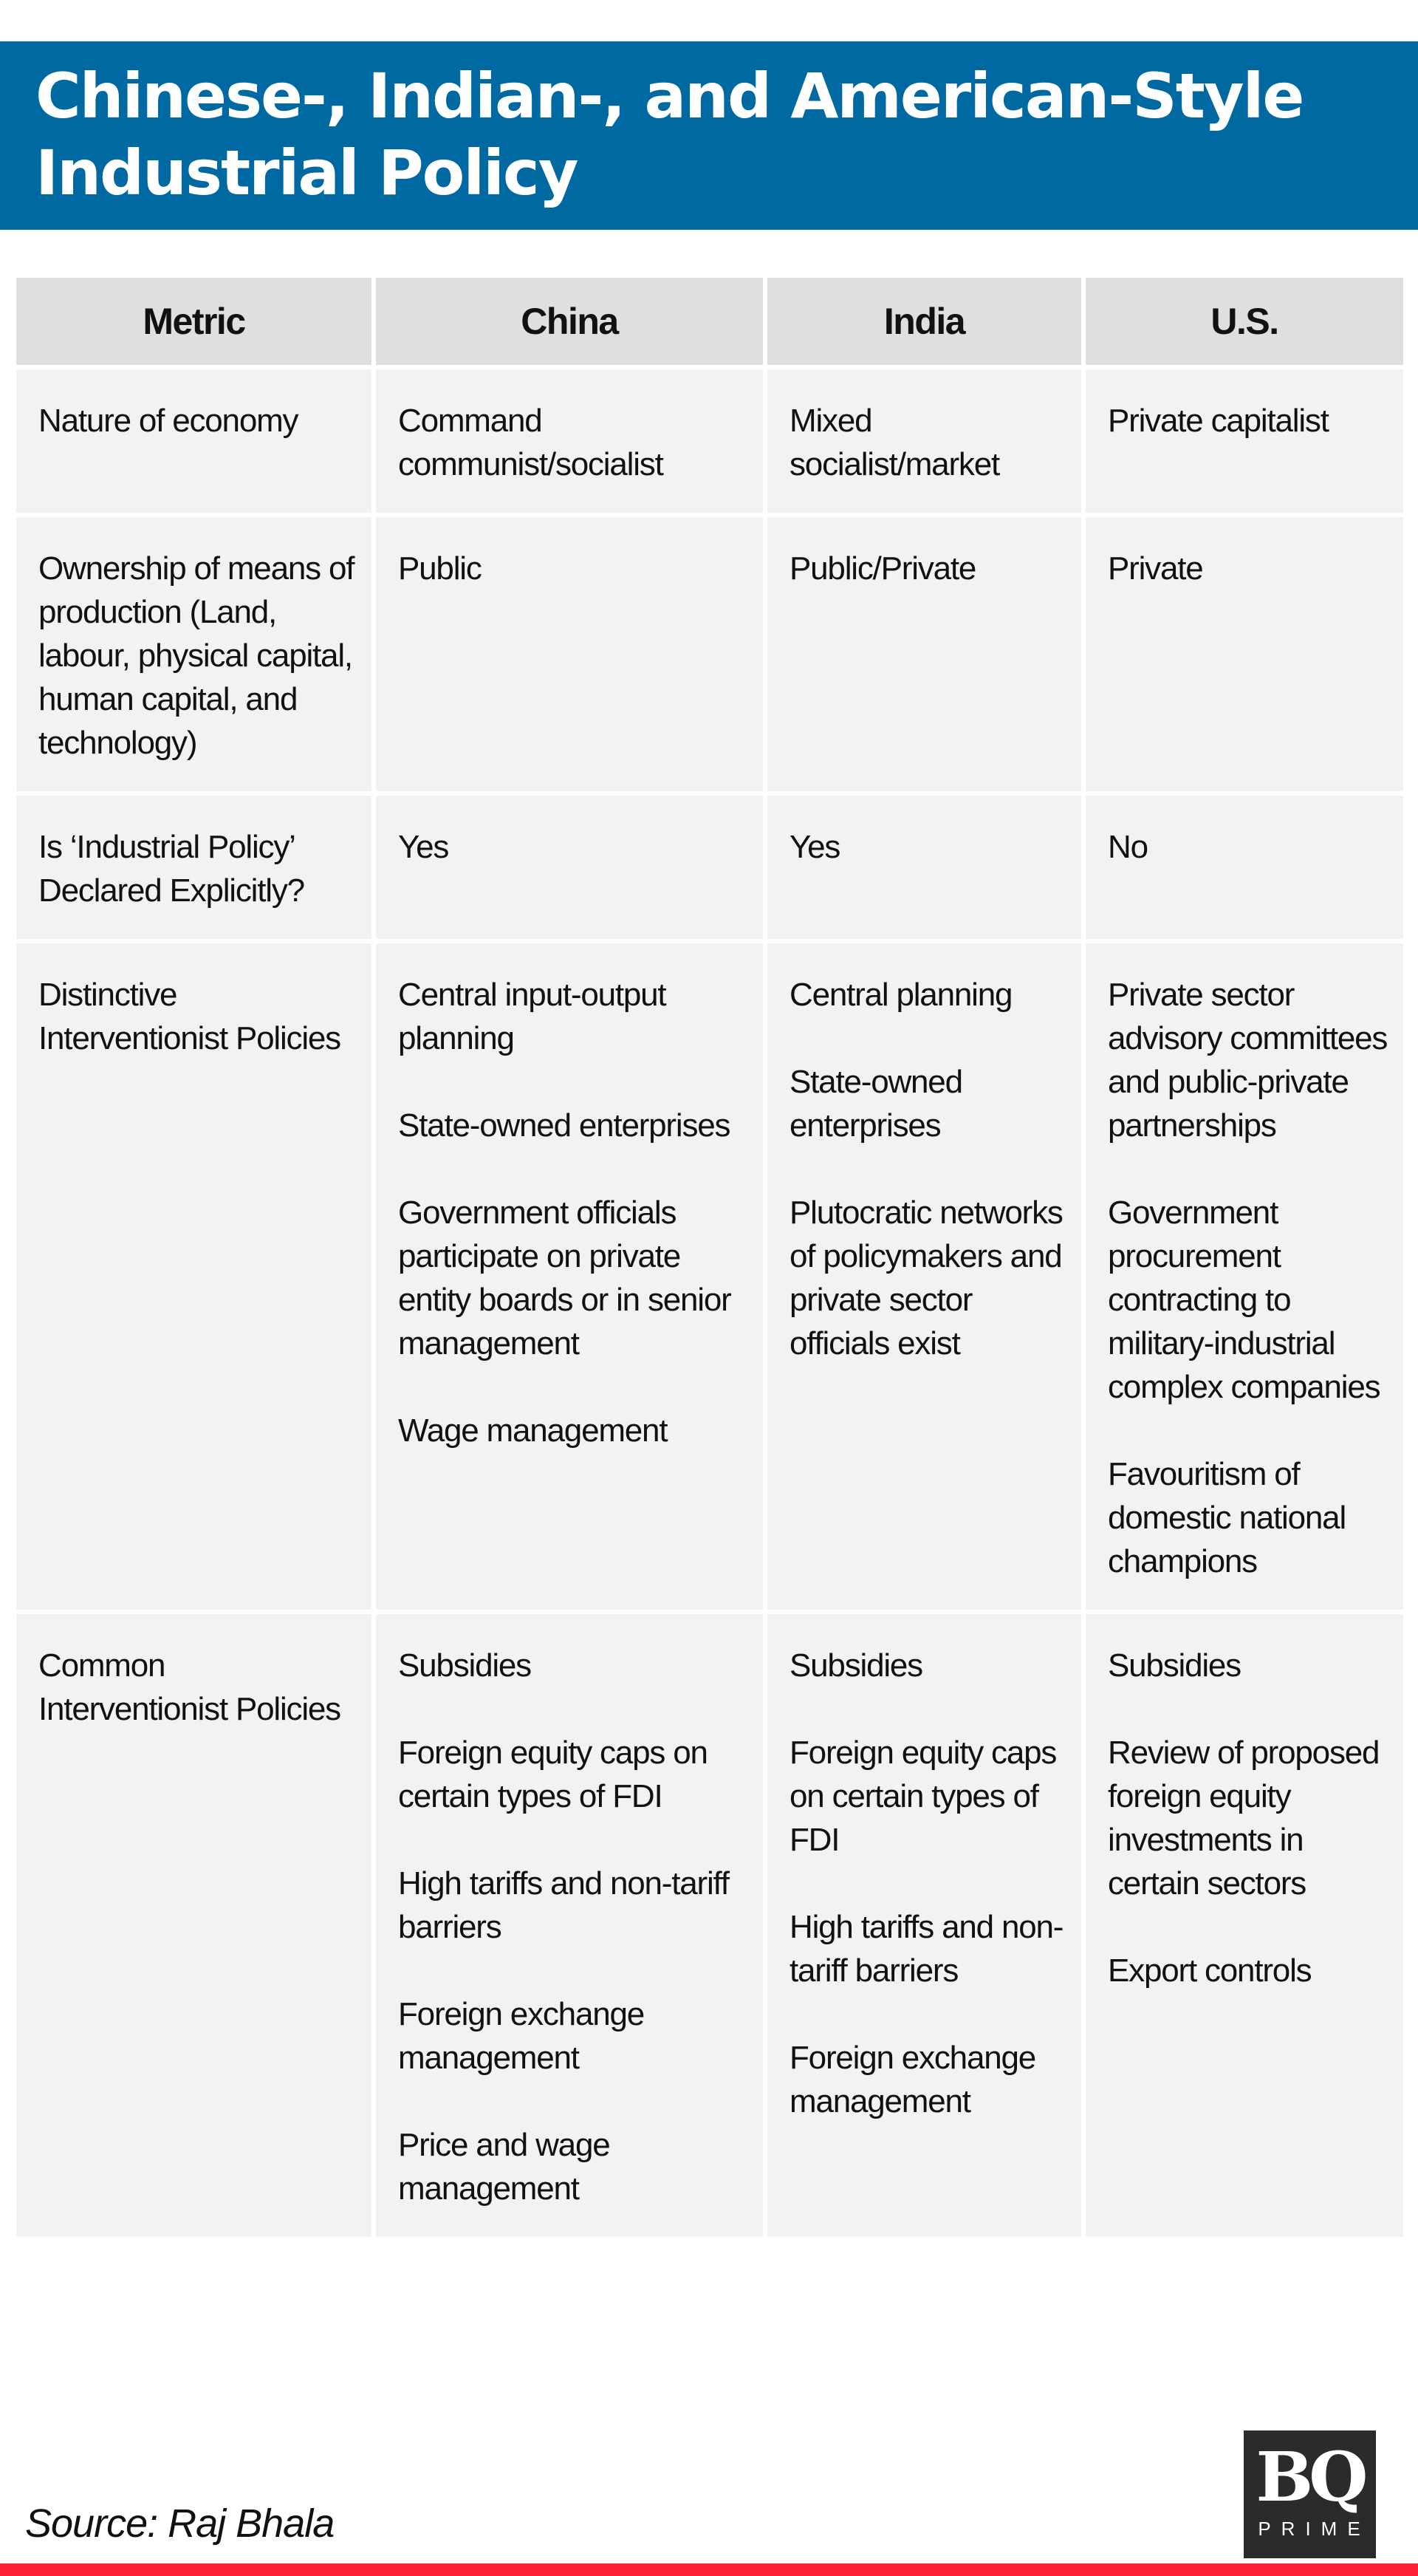 The image size is (1418, 2576). What do you see at coordinates (1156, 568) in the screenshot?
I see `cell-text: Private` at bounding box center [1156, 568].